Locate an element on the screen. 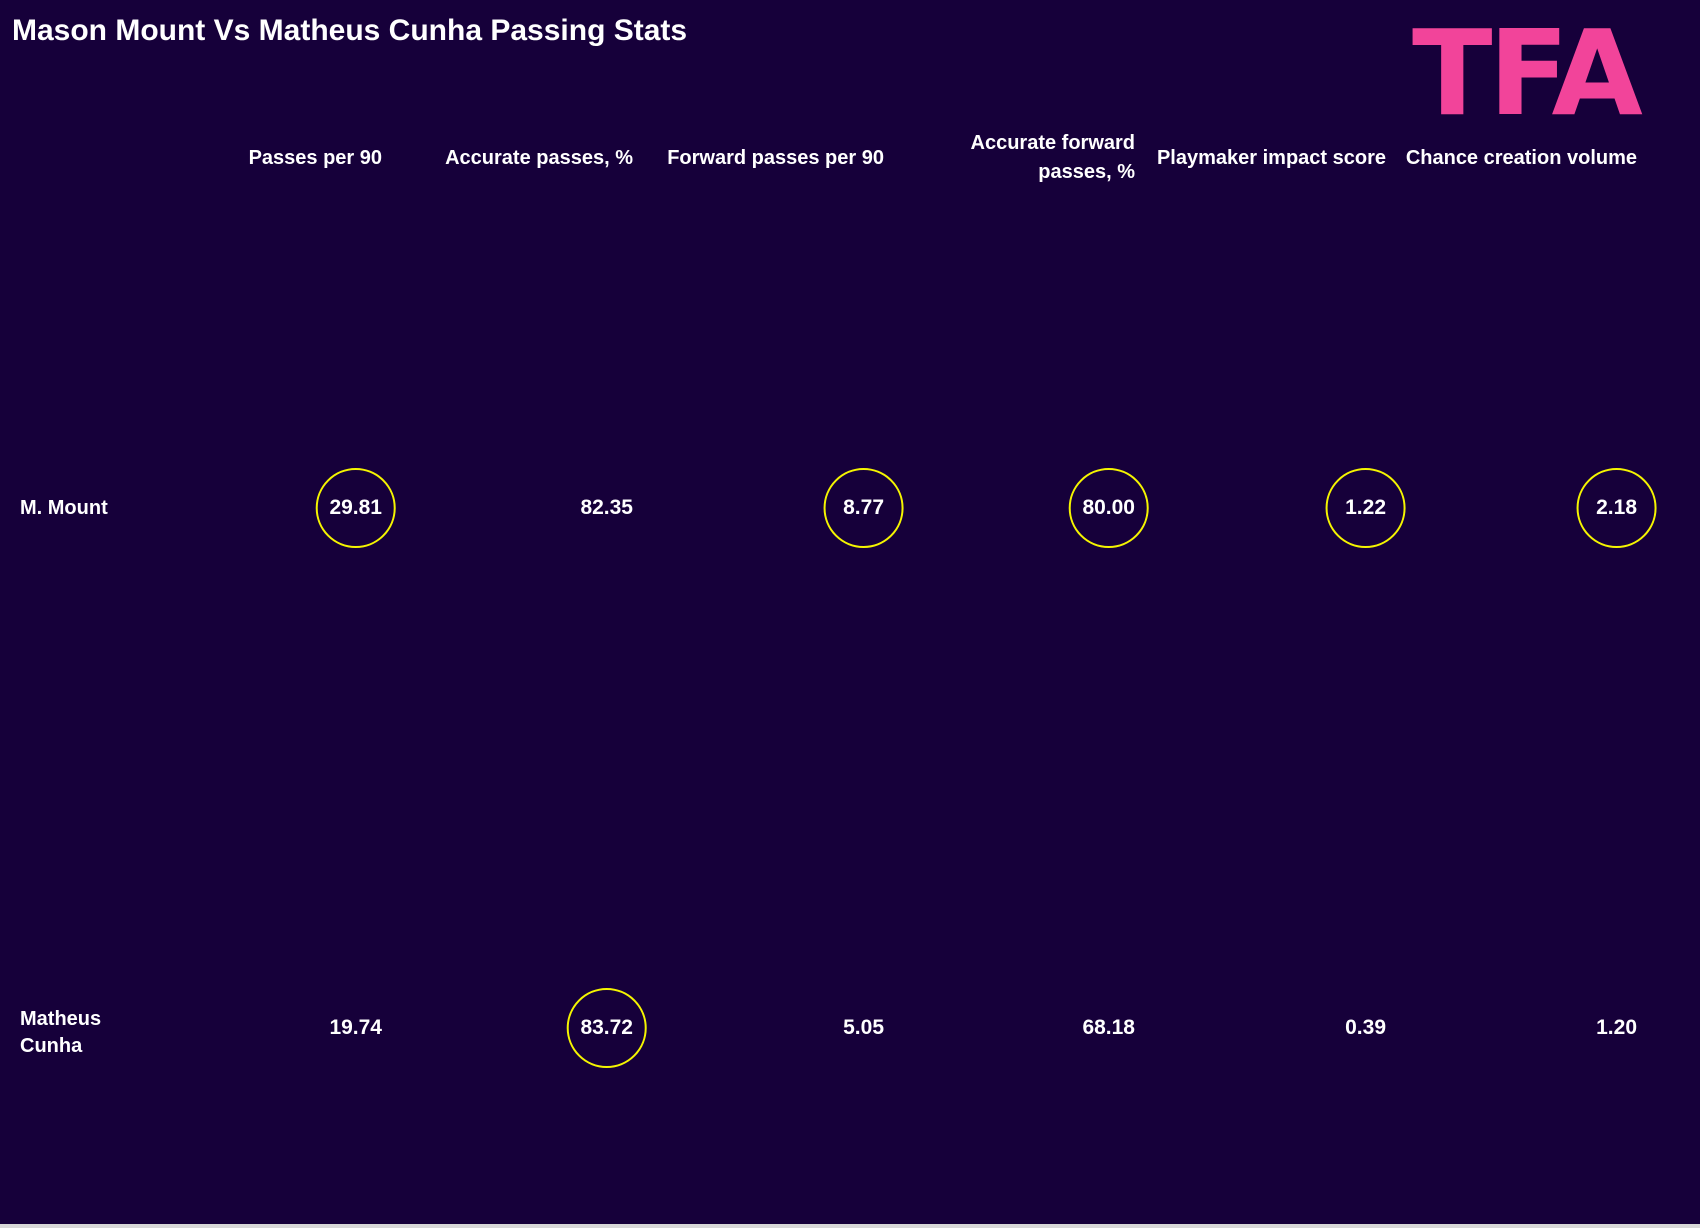 Image resolution: width=1700 pixels, height=1228 pixels. cell-value: 83.72 is located at coordinates (606, 1027).